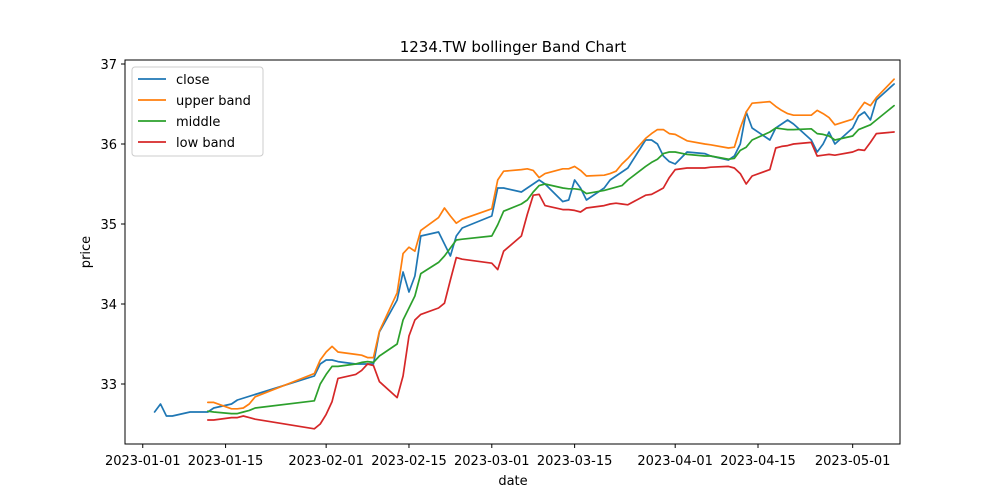 This screenshot has height=500, width=1000. I want to click on y-axis: 33 34 35 36 37, so click(112, 225).